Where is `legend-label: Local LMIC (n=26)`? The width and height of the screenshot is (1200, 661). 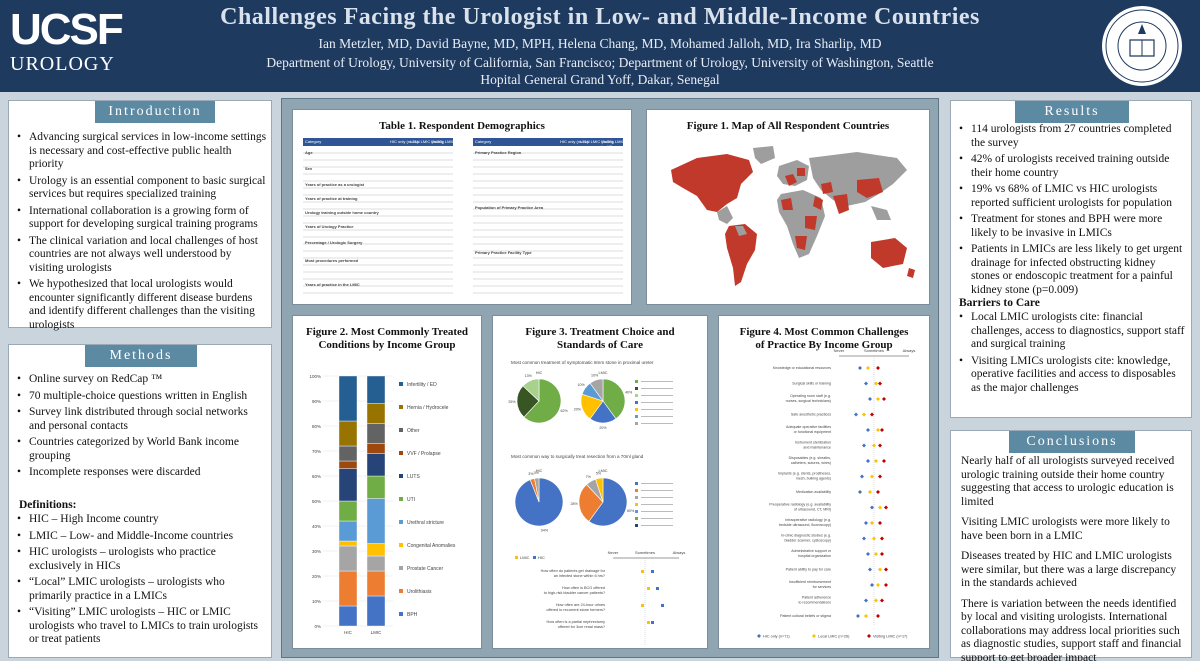
legend-label: Local LMIC (n=26) is located at coordinates (834, 637).